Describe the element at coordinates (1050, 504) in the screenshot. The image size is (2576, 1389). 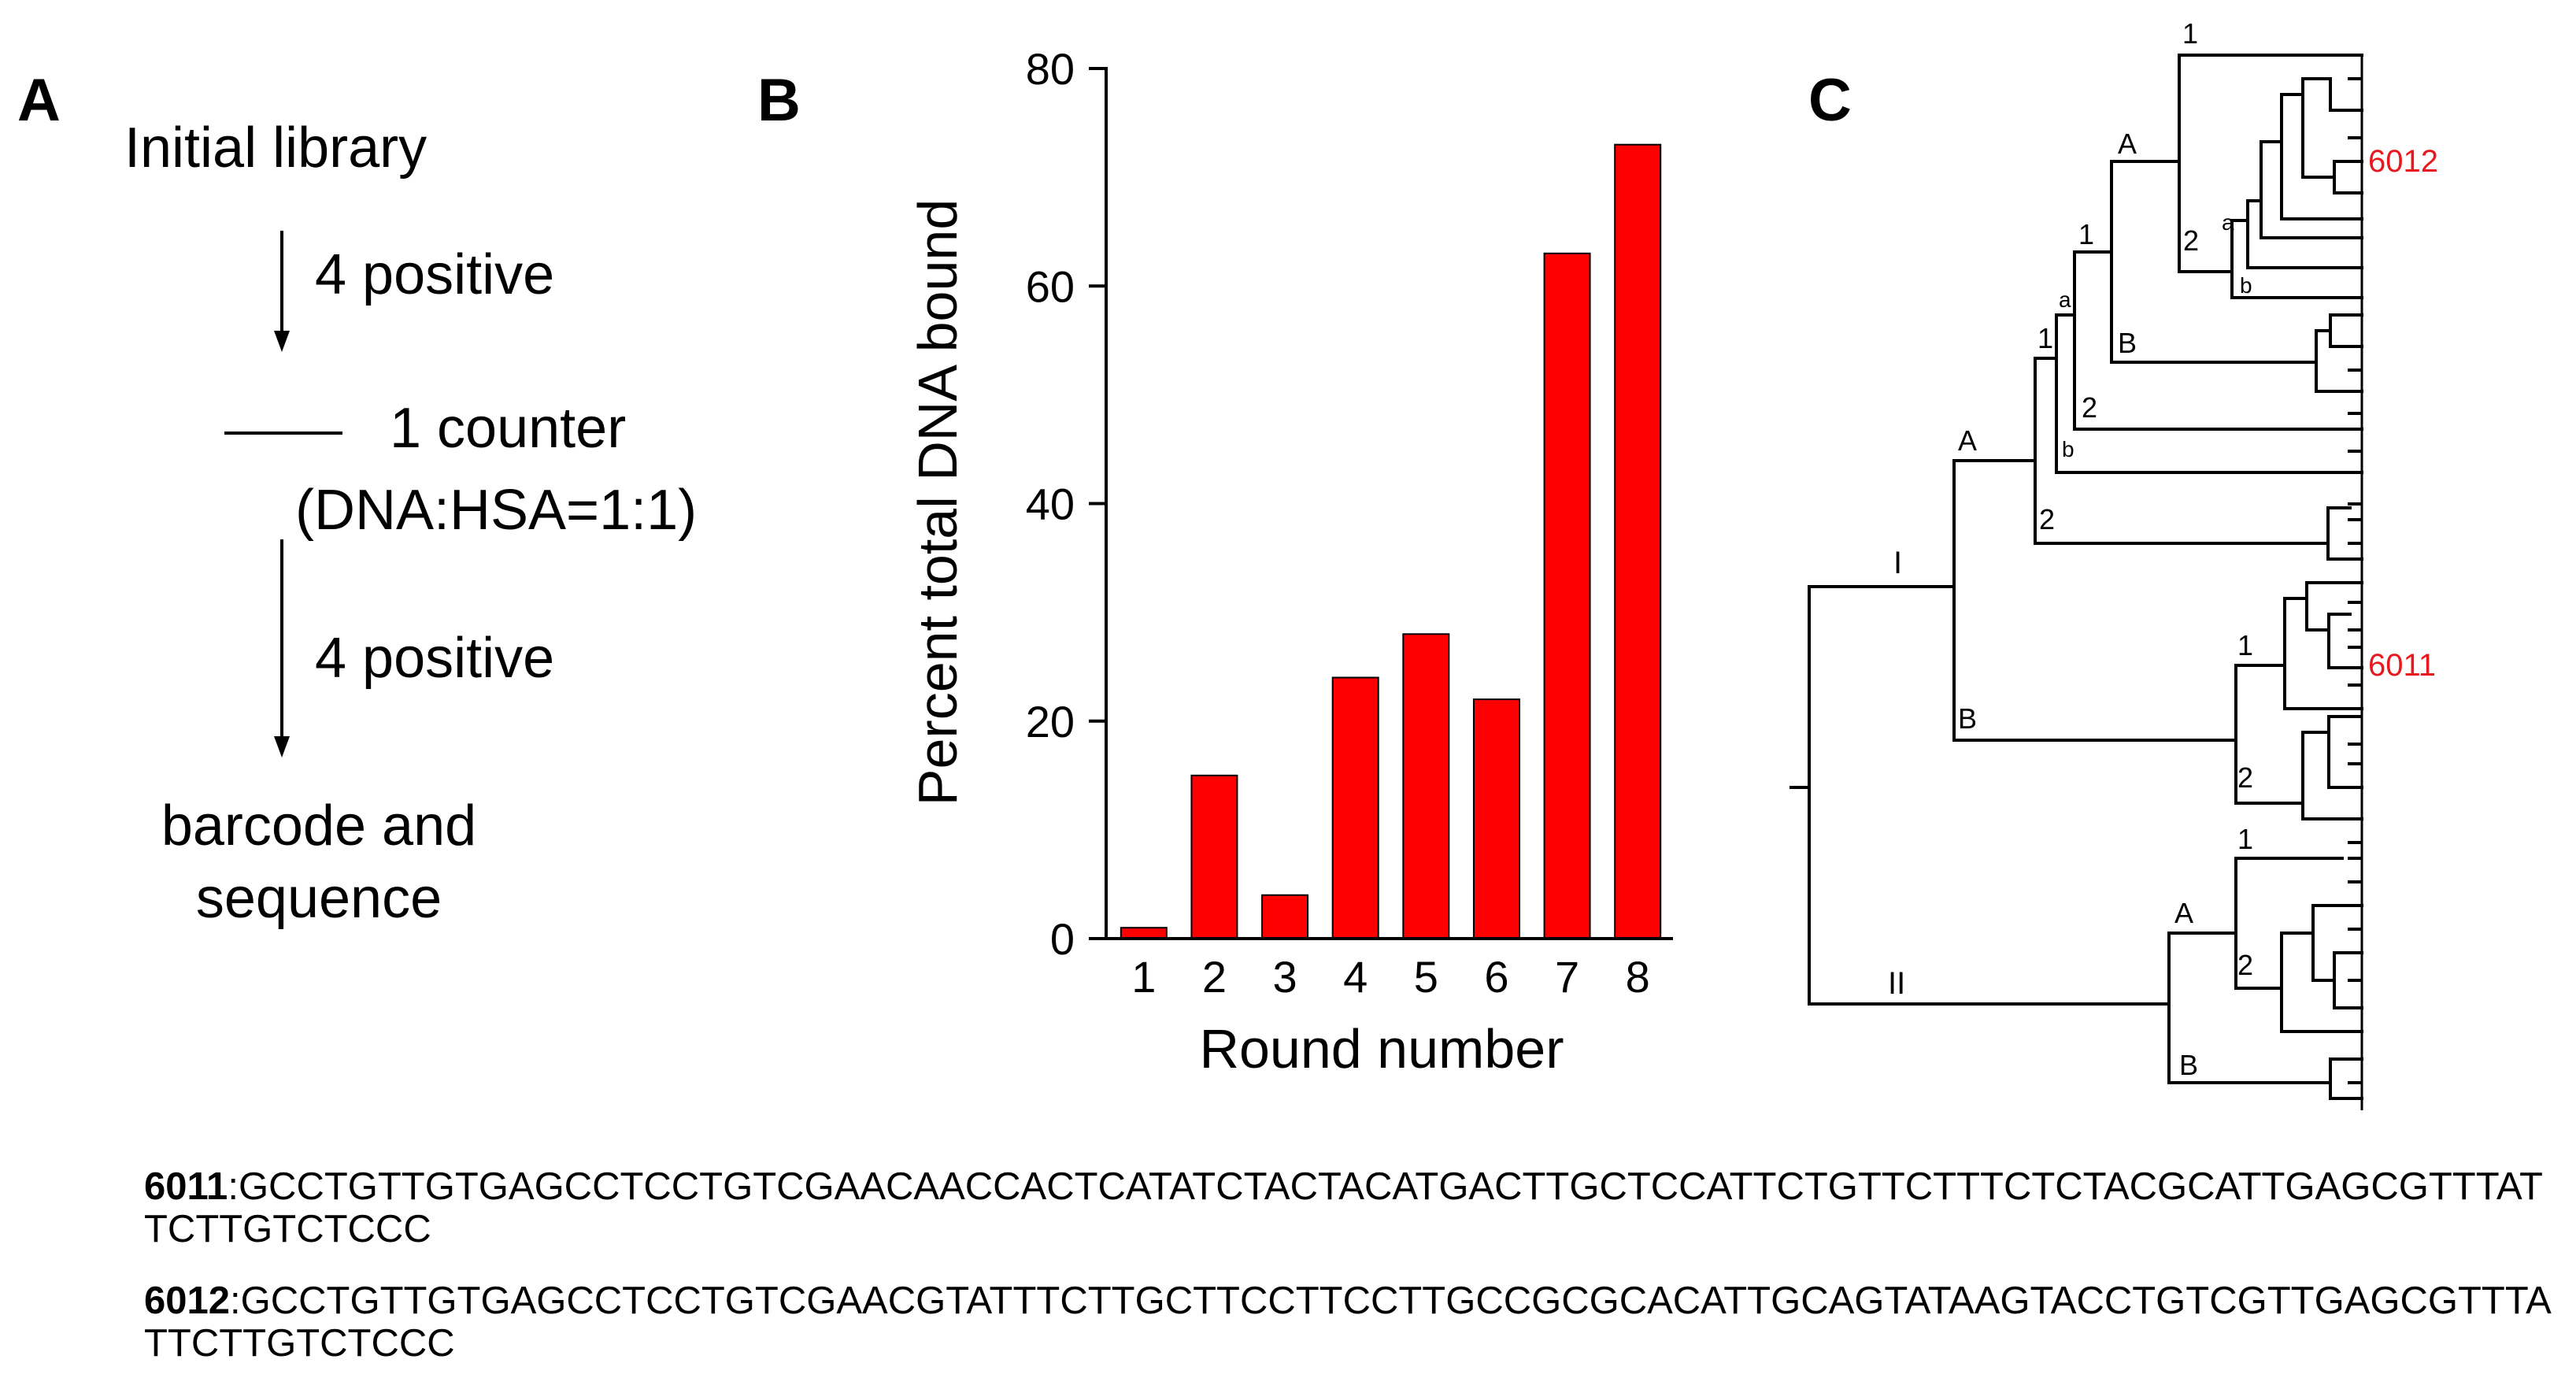
I see `y-tick-label: 40` at that location.